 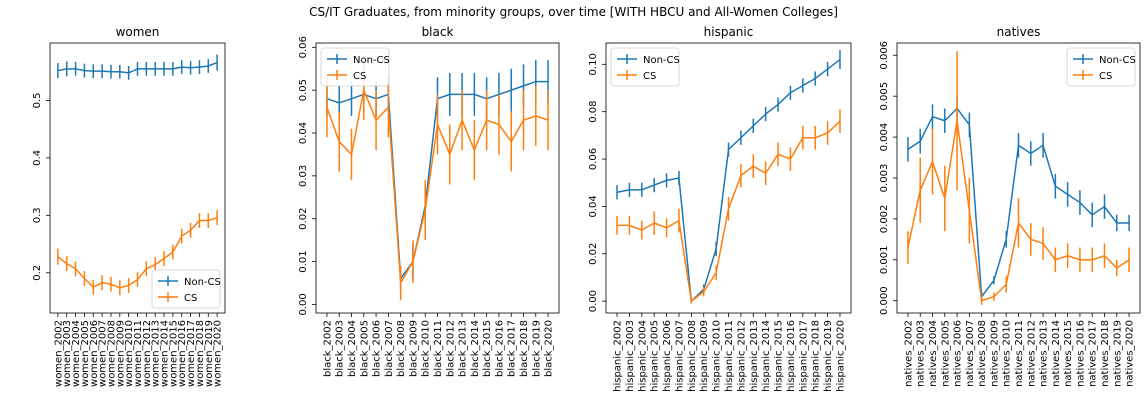 What do you see at coordinates (717, 356) in the screenshot?
I see `x-tick-label: hispanic_2010` at bounding box center [717, 356].